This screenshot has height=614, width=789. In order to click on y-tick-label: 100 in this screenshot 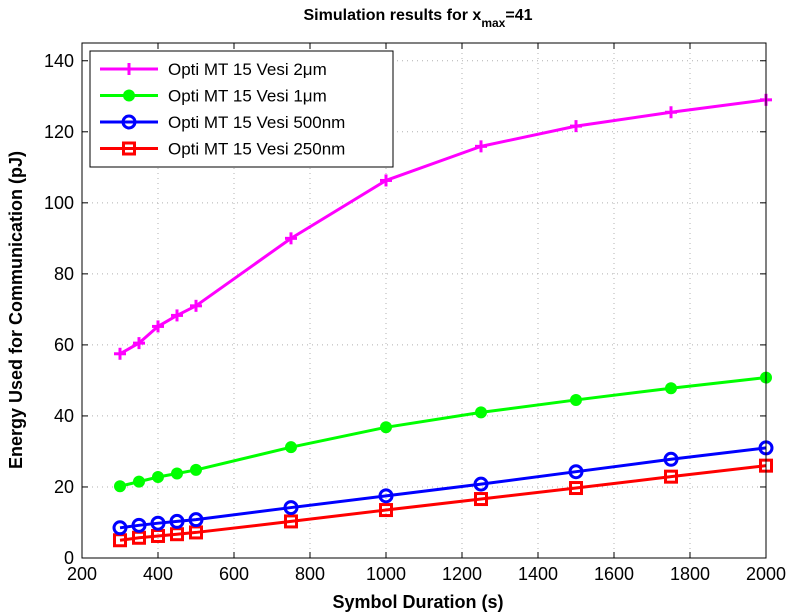, I will do `click(59, 203)`.